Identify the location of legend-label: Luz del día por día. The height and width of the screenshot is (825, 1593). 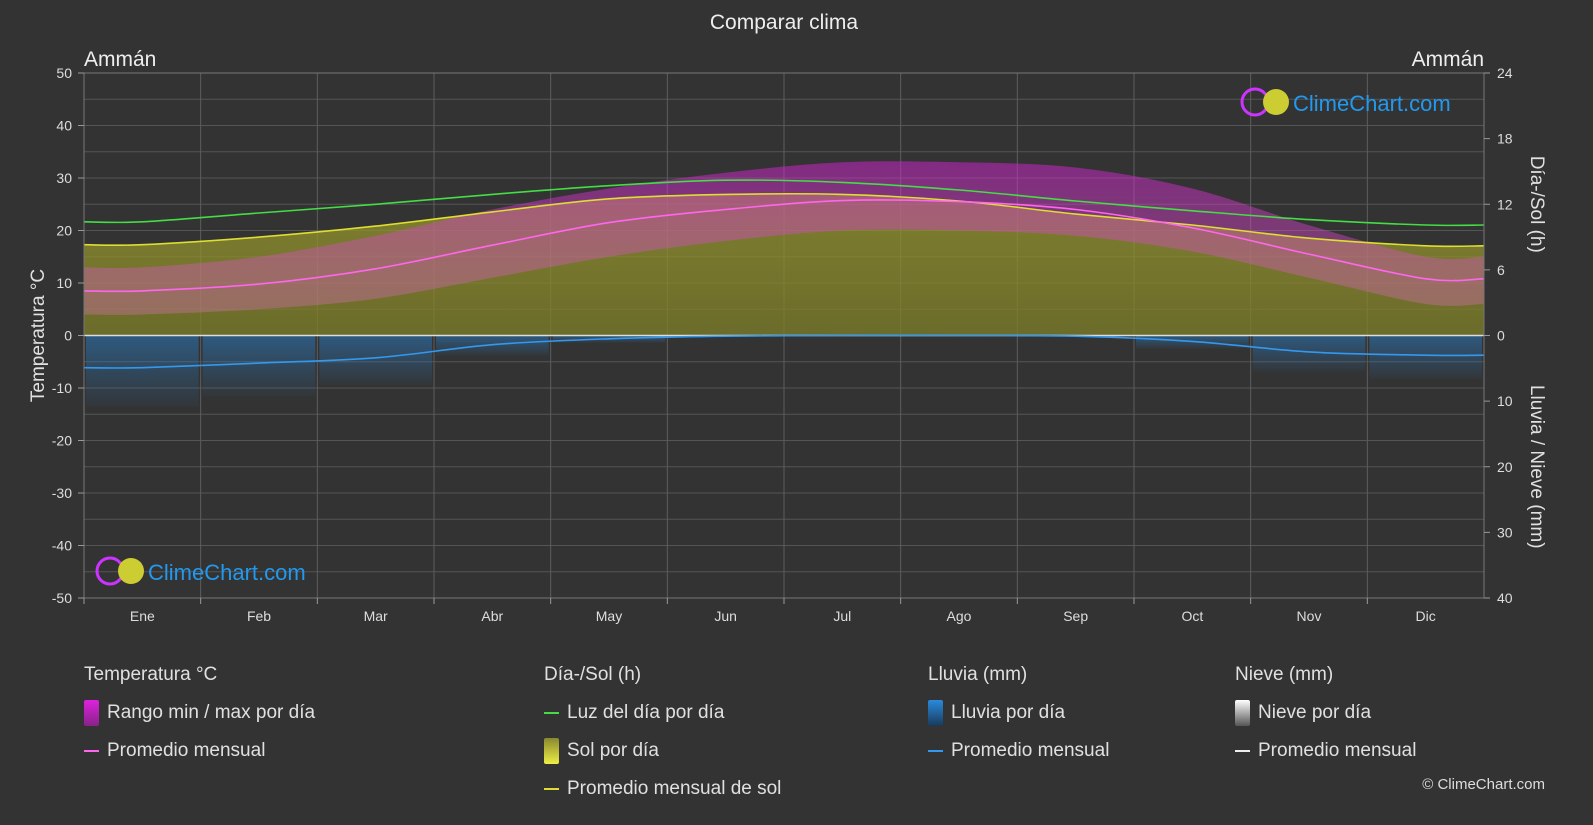
(646, 712).